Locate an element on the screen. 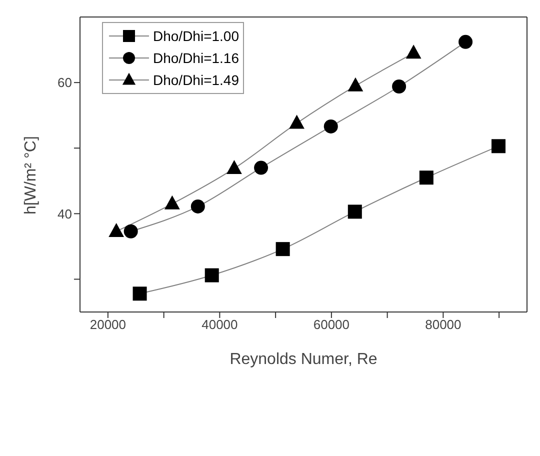 The image size is (540, 456). y-tick-label: 60 is located at coordinates (65, 82).